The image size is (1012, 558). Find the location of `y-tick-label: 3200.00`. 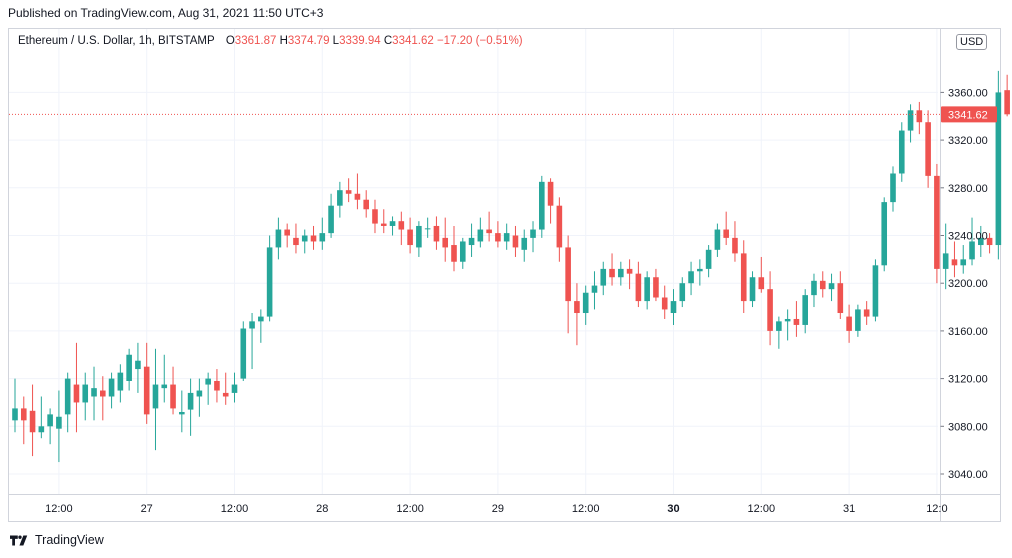

y-tick-label: 3200.00 is located at coordinates (968, 284).